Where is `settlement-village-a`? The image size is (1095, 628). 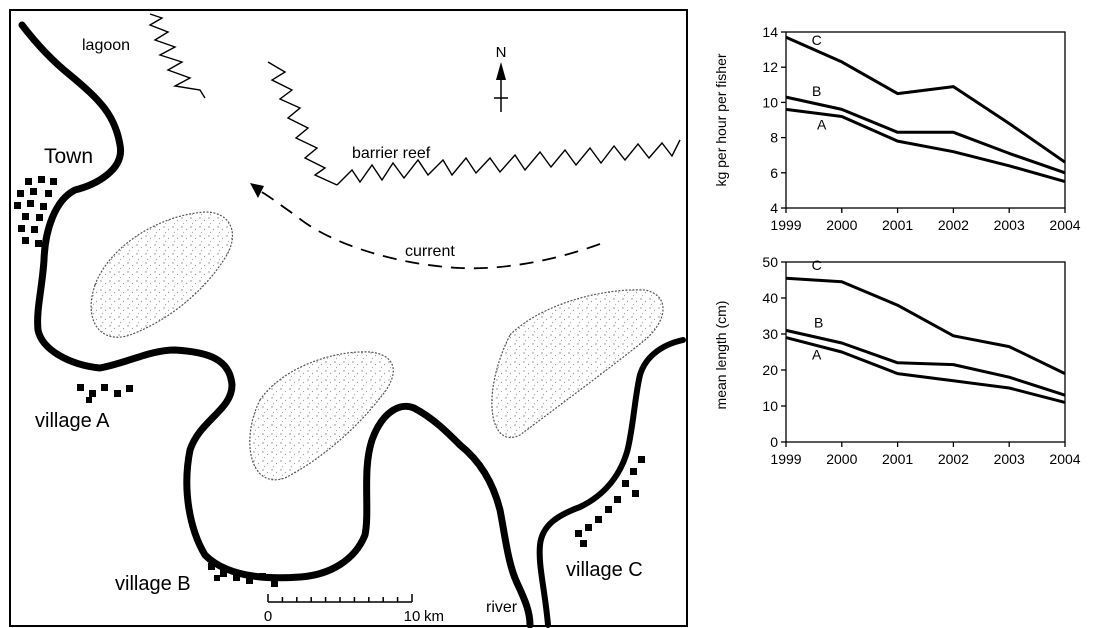
settlement-village-a is located at coordinates (105, 393).